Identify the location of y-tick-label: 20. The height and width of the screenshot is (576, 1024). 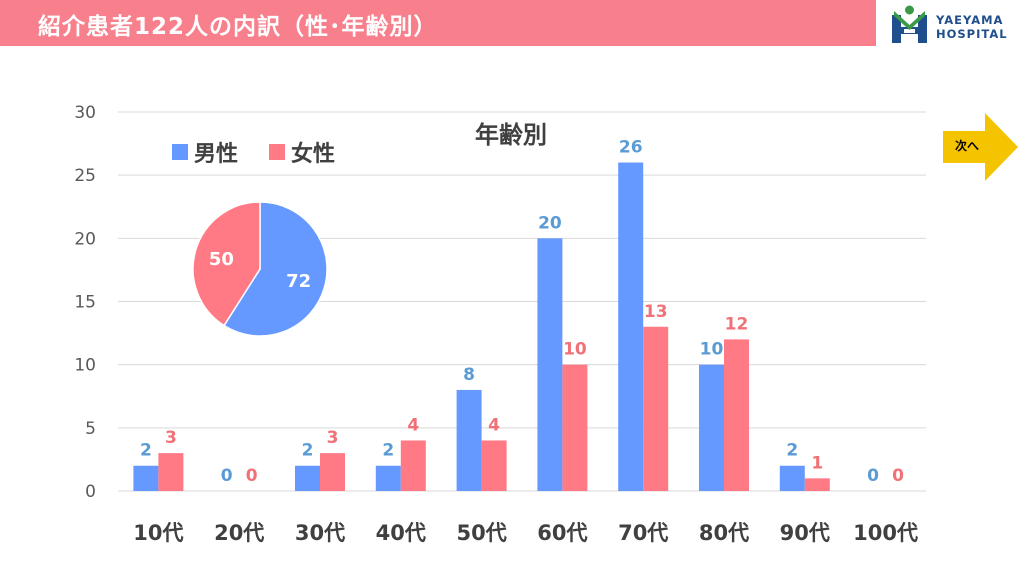
(85, 239).